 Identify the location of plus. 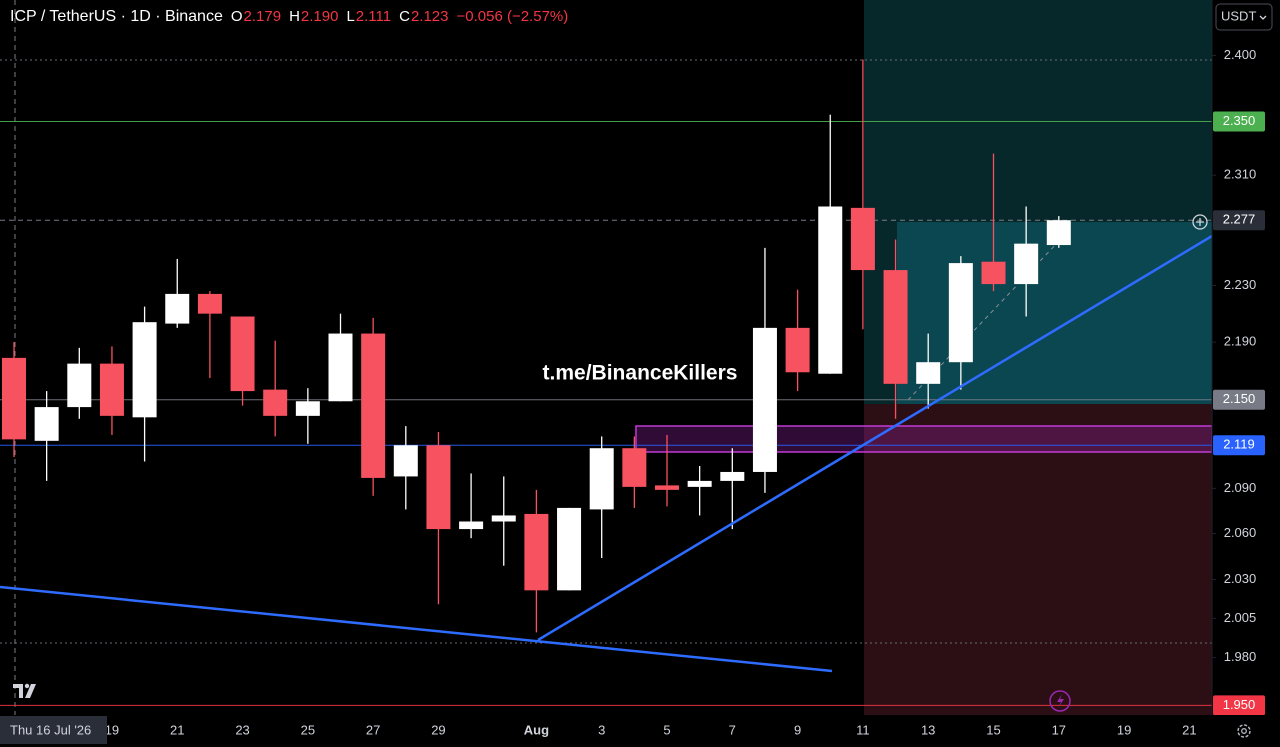
(1200, 222).